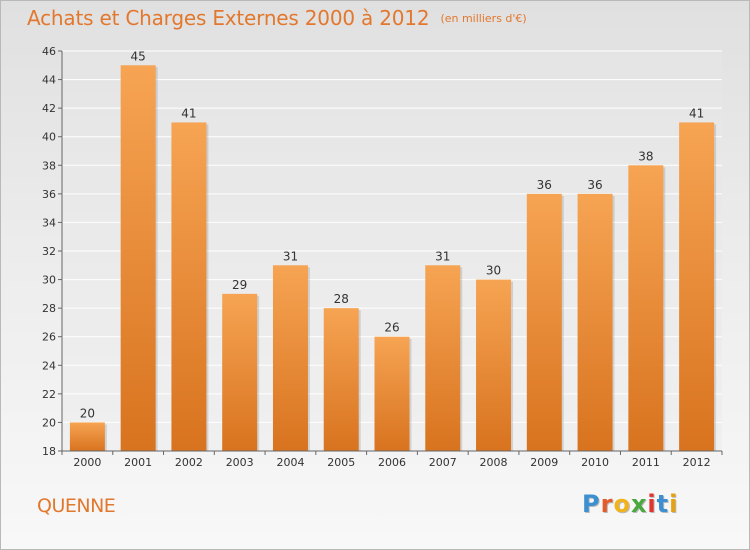 The height and width of the screenshot is (550, 750). I want to click on x-tick-label: 2011, so click(646, 462).